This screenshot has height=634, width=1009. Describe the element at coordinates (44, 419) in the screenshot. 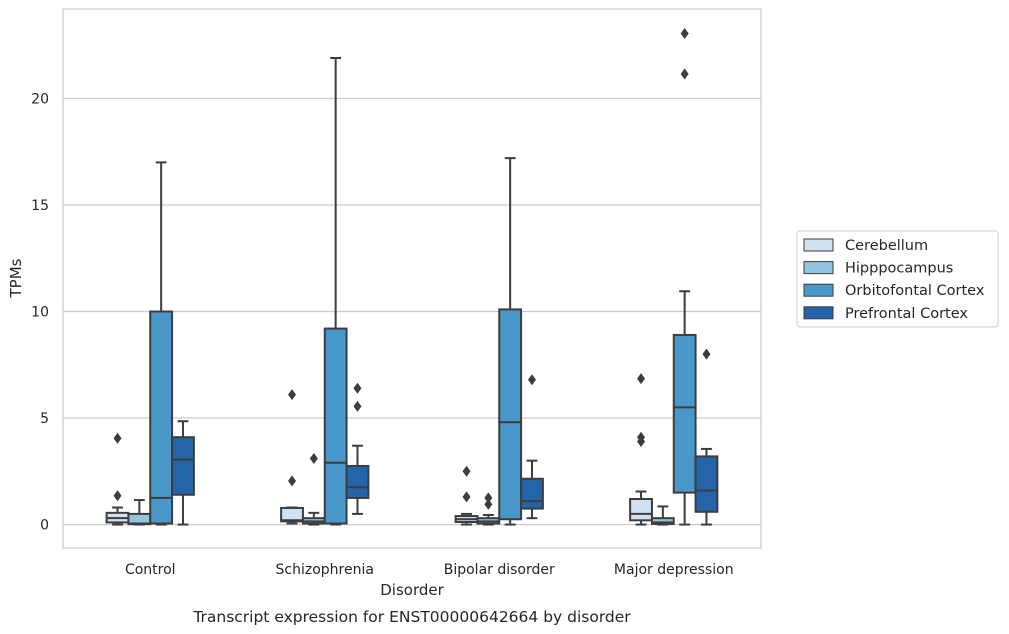

I see `y-tick-label: 5` at that location.